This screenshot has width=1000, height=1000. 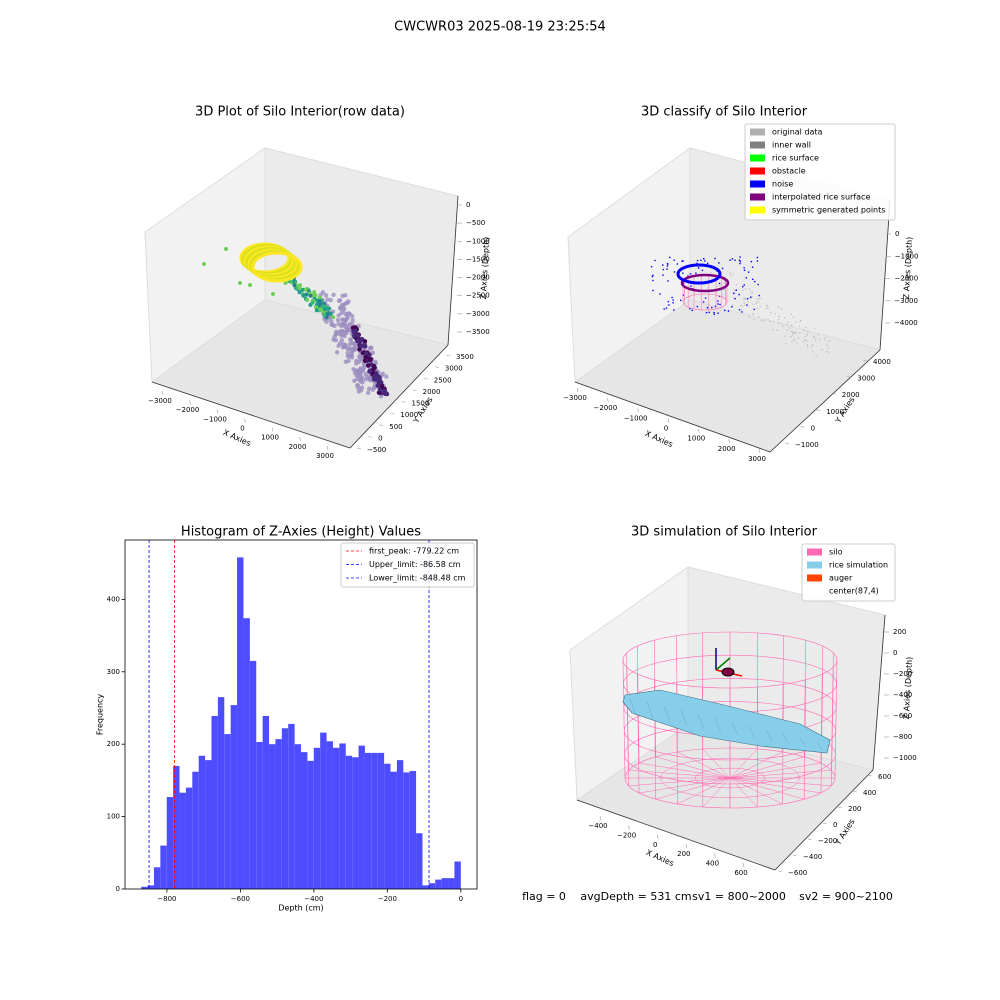 I want to click on y-axis-label: Frequency, so click(x=100, y=715).